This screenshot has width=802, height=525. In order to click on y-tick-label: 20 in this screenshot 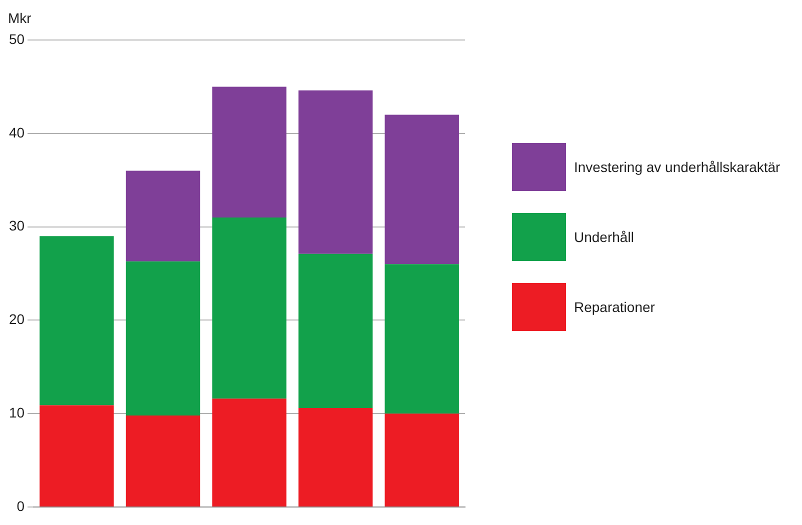, I will do `click(16, 319)`.